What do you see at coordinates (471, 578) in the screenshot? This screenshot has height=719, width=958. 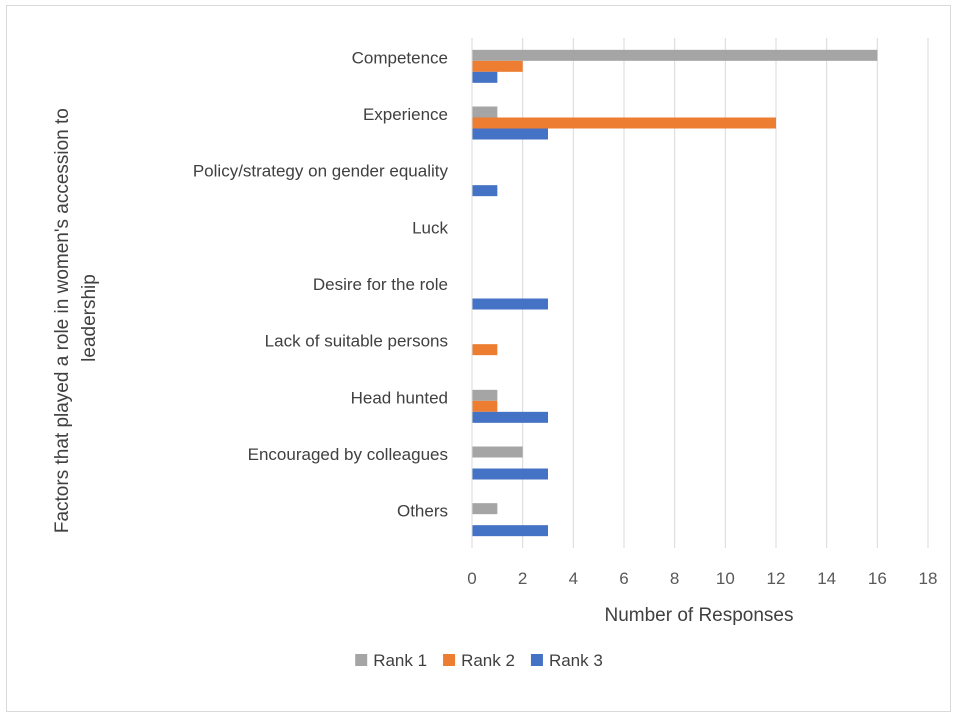 I see `x-tick-label: 0` at bounding box center [471, 578].